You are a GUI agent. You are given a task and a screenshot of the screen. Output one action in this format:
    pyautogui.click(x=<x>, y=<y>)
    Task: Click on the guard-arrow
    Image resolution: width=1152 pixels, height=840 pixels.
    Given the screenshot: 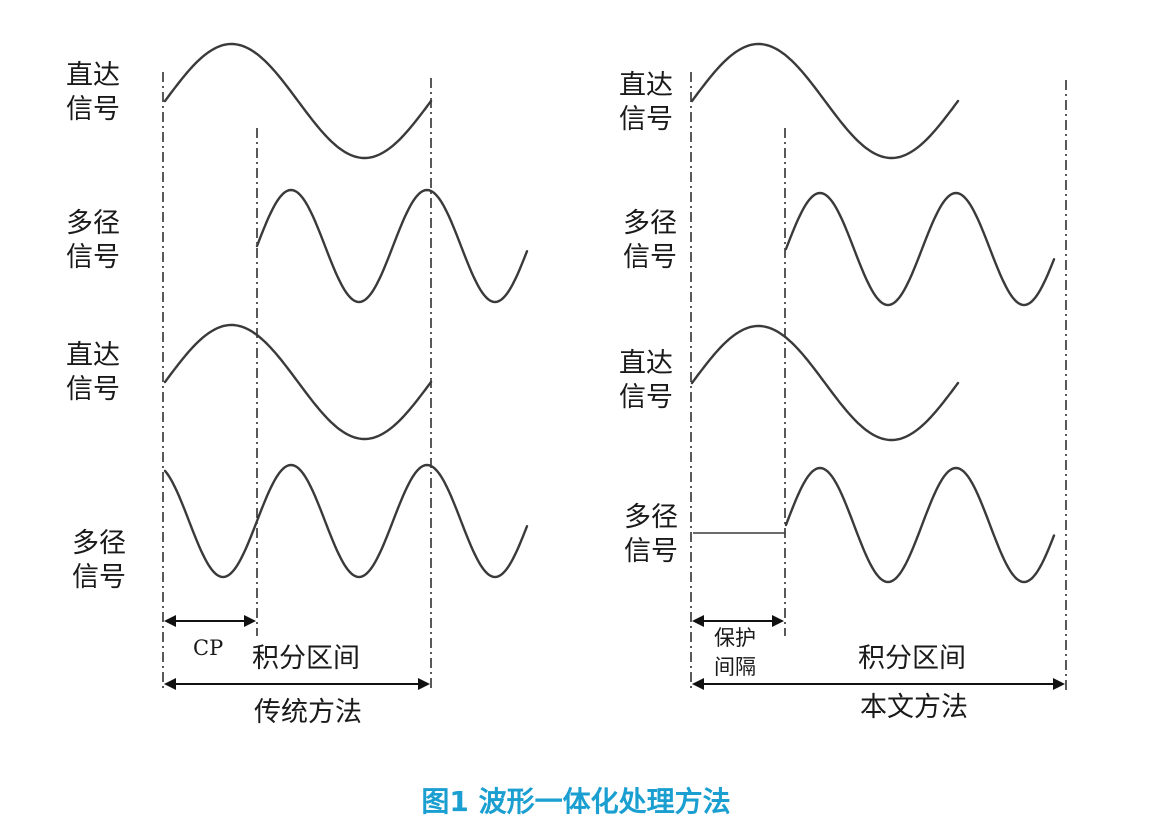 What is the action you would take?
    pyautogui.click(x=738, y=621)
    